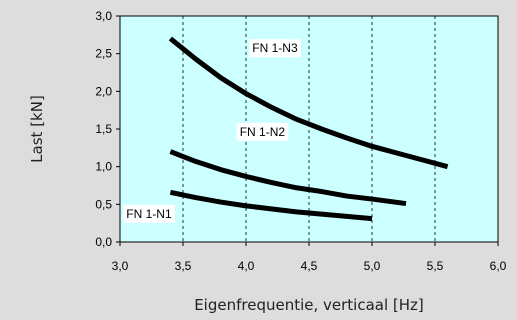  What do you see at coordinates (37, 129) in the screenshot?
I see `y-axis-label: Last [kN]` at bounding box center [37, 129].